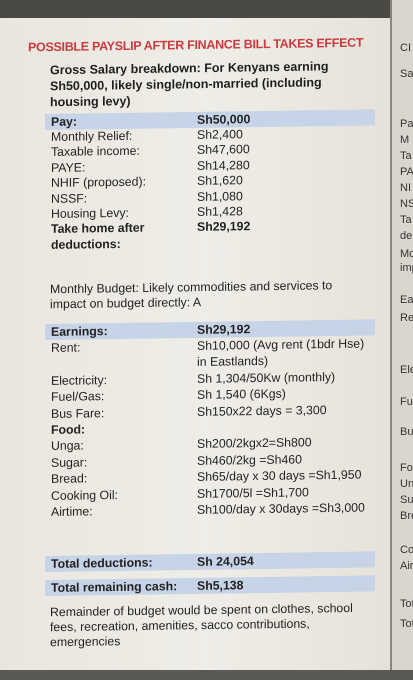 The height and width of the screenshot is (680, 413). What do you see at coordinates (406, 204) in the screenshot?
I see `adjacent-fragment: NS` at bounding box center [406, 204].